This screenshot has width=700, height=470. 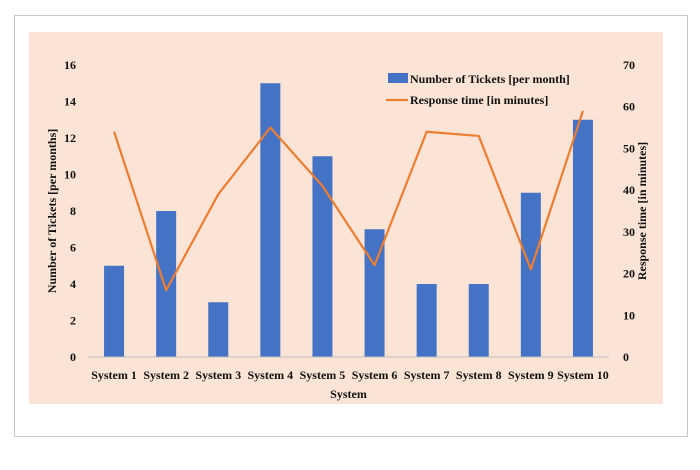 What do you see at coordinates (375, 375) in the screenshot?
I see `x-tick-label: System 6` at bounding box center [375, 375].